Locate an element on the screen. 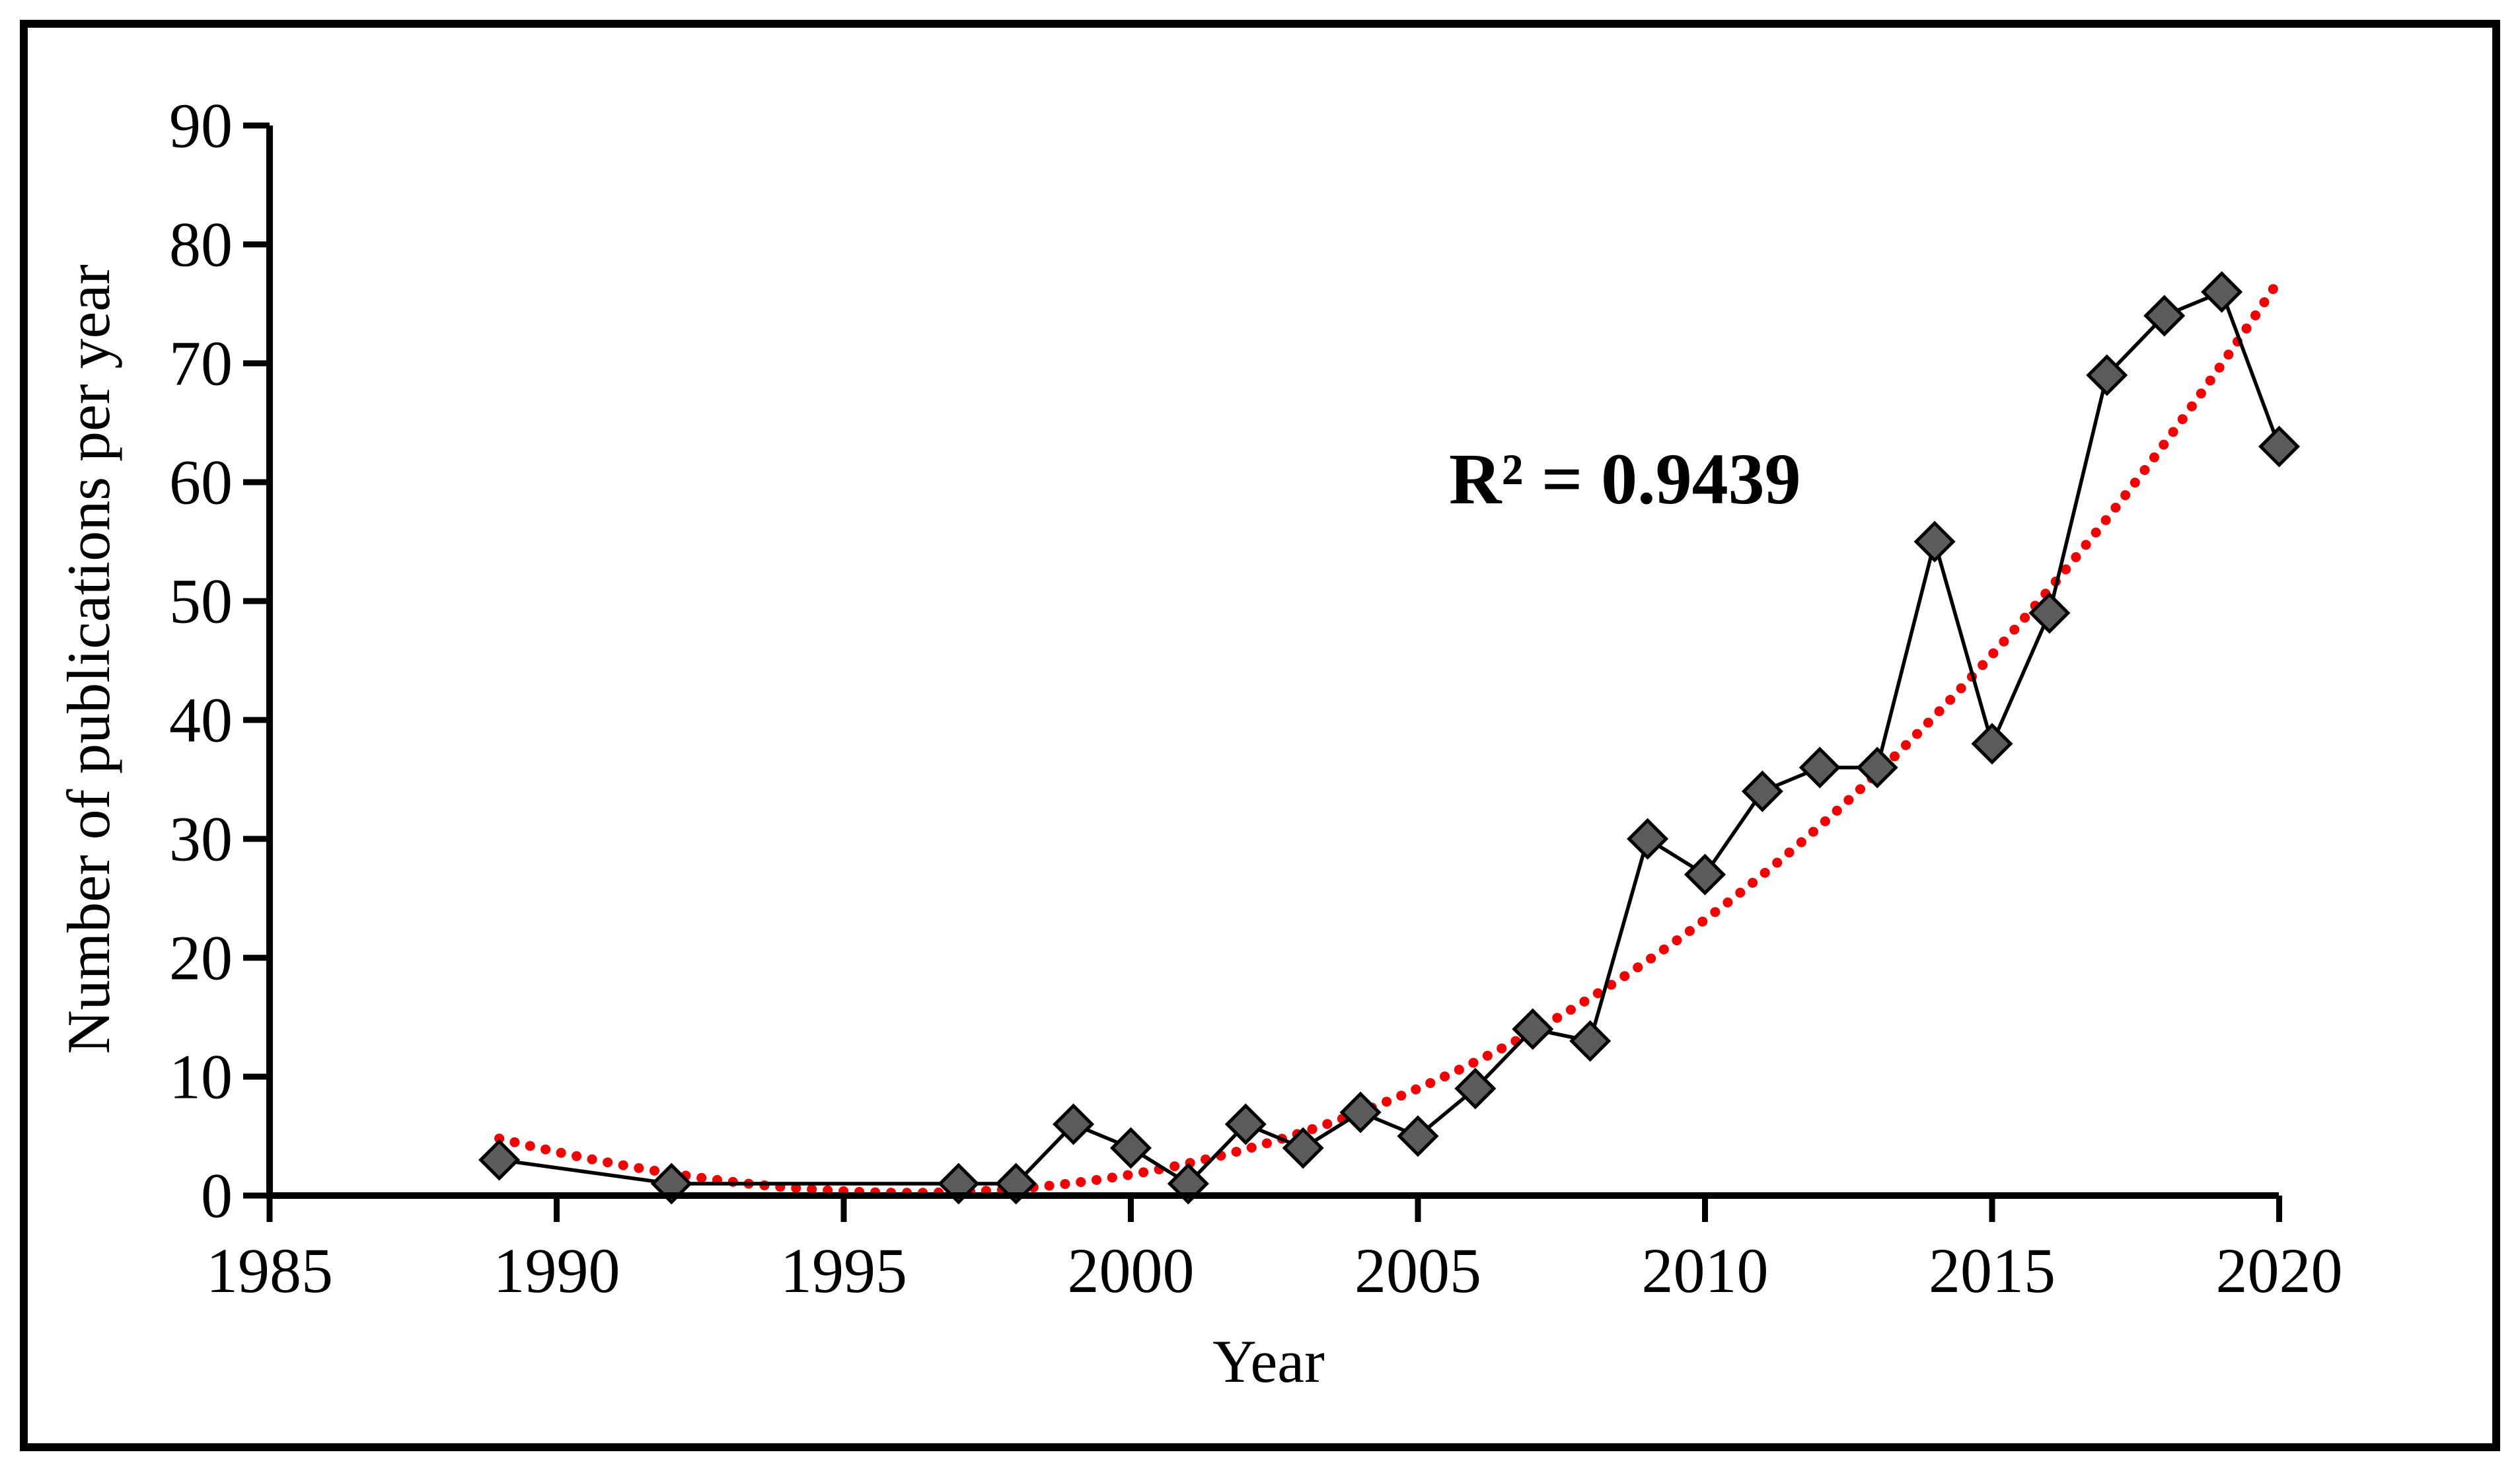 Image resolution: width=2520 pixels, height=1471 pixels. x-tick-label: 2010 is located at coordinates (1705, 1270).